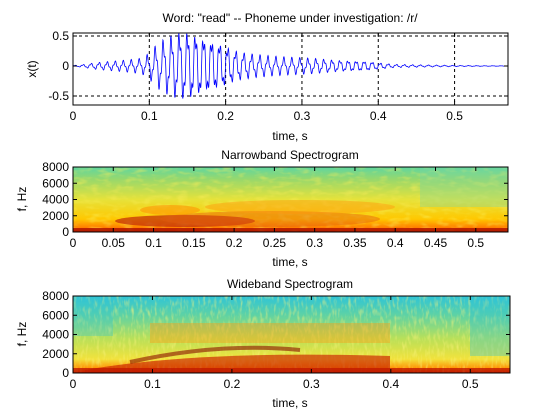 Image resolution: width=560 pixels, height=420 pixels. Describe the element at coordinates (436, 243) in the screenshot. I see `x-tick-label: 0.45` at that location.